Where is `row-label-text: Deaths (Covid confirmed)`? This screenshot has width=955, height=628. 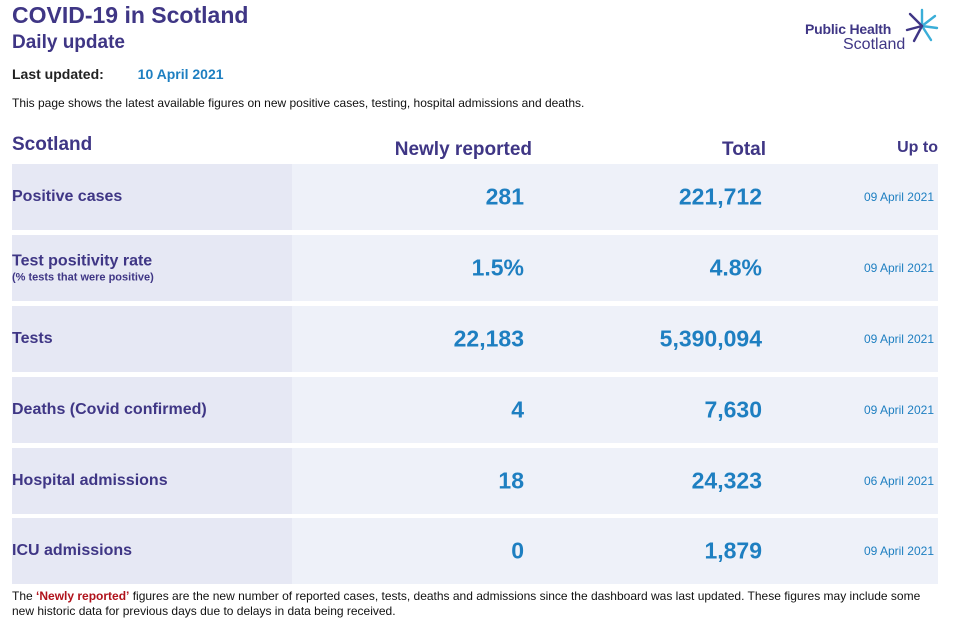 row-label-text: Deaths (Covid confirmed) is located at coordinates (109, 409).